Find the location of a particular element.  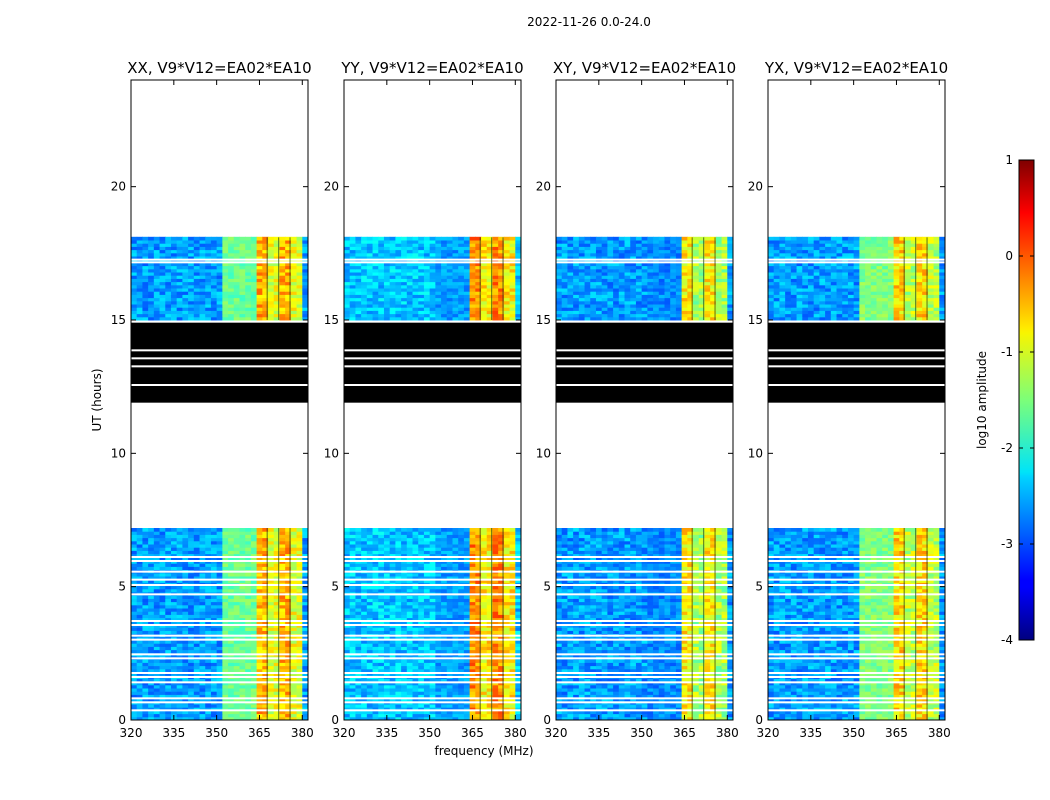

colorbar-tick-label: 1 is located at coordinates (1009, 160).